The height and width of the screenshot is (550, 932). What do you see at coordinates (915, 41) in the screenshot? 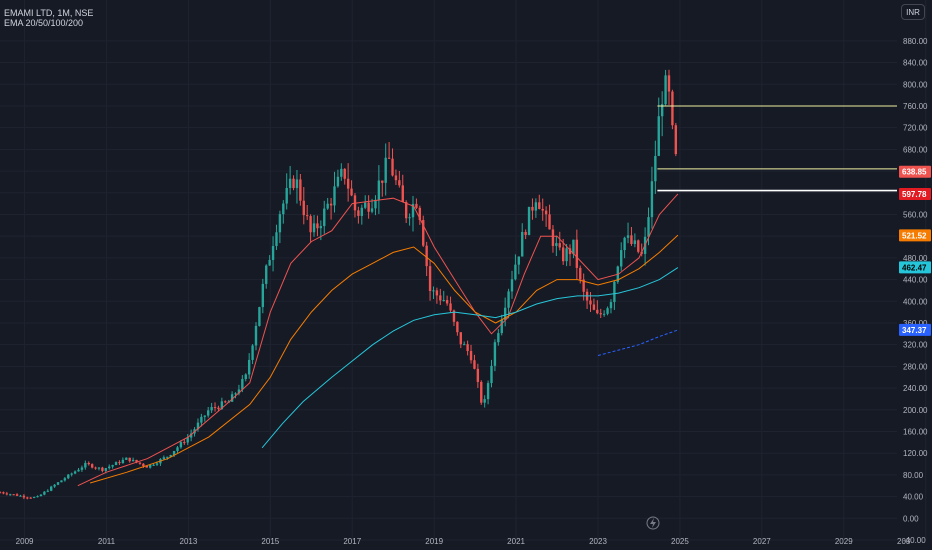
I see `y-tick-label: 880.00` at bounding box center [915, 41].